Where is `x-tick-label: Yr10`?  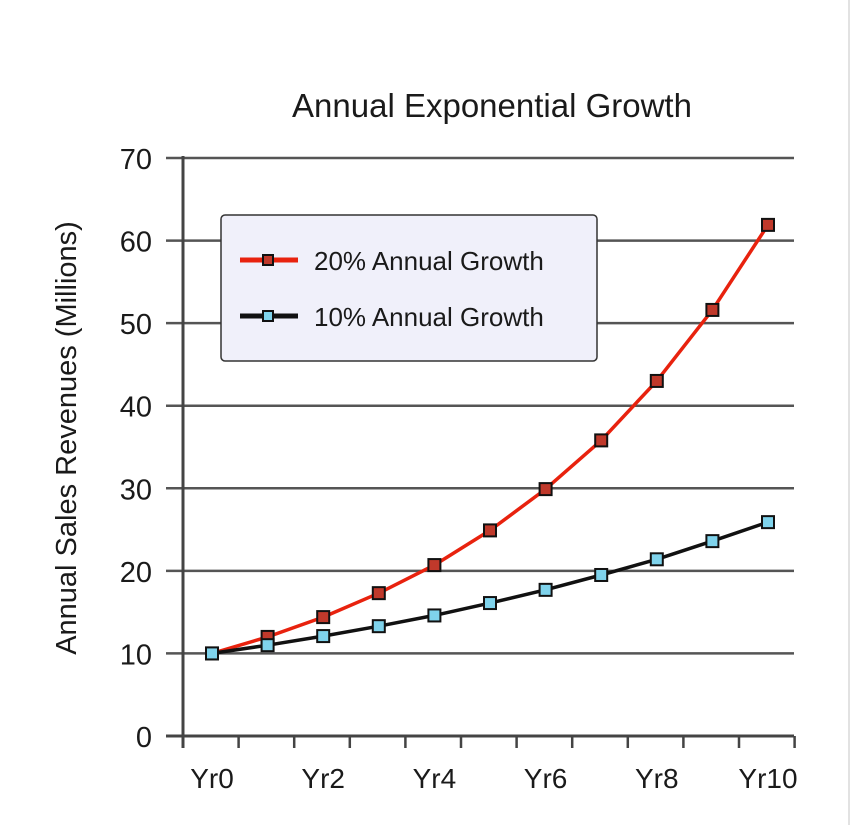
x-tick-label: Yr10 is located at coordinates (767, 778).